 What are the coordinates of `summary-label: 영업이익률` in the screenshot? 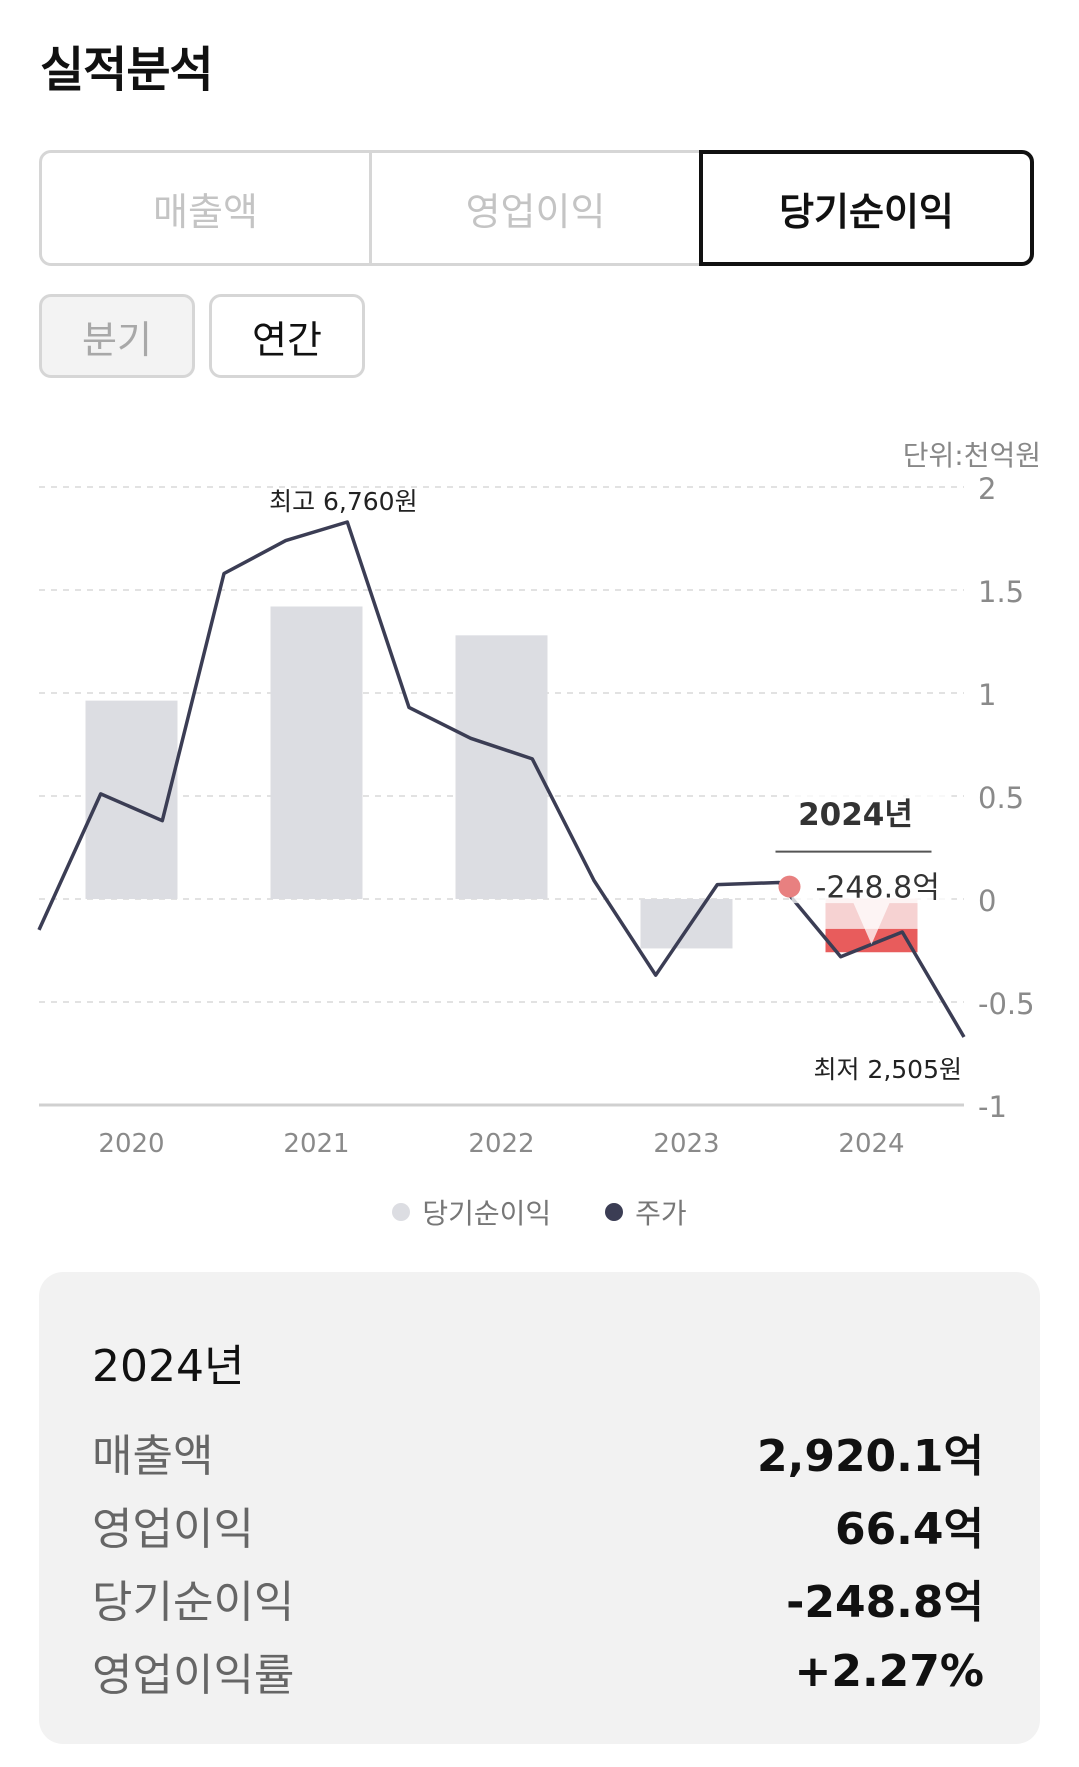 It's located at (193, 1675).